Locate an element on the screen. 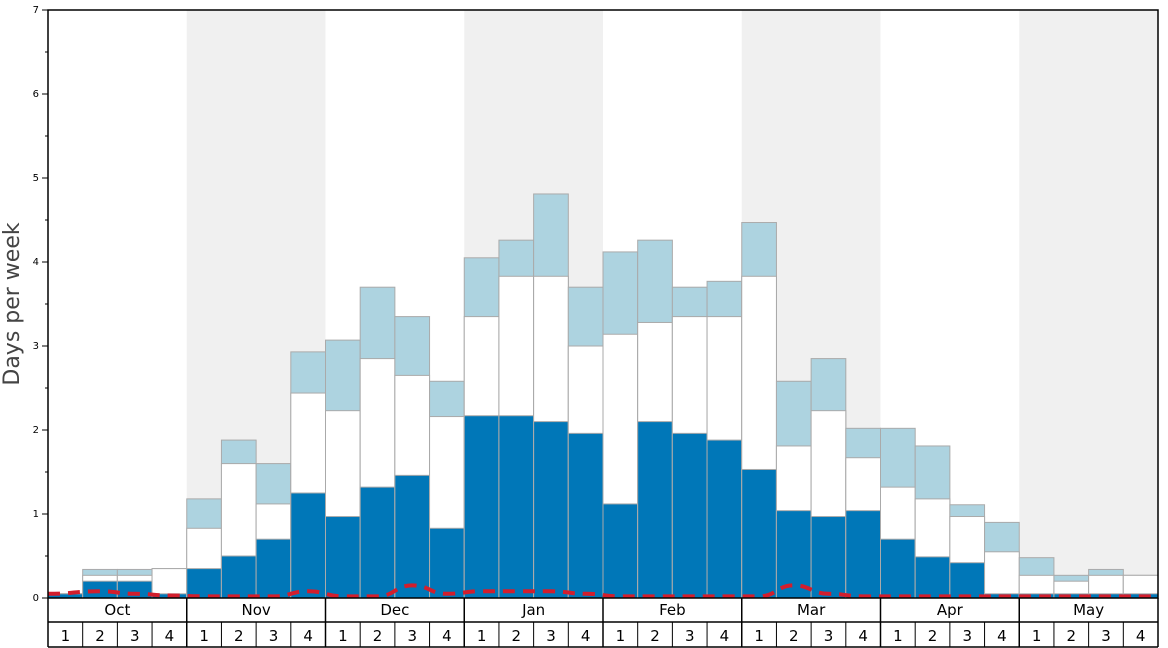  y-tick-label: 6 is located at coordinates (36, 94).